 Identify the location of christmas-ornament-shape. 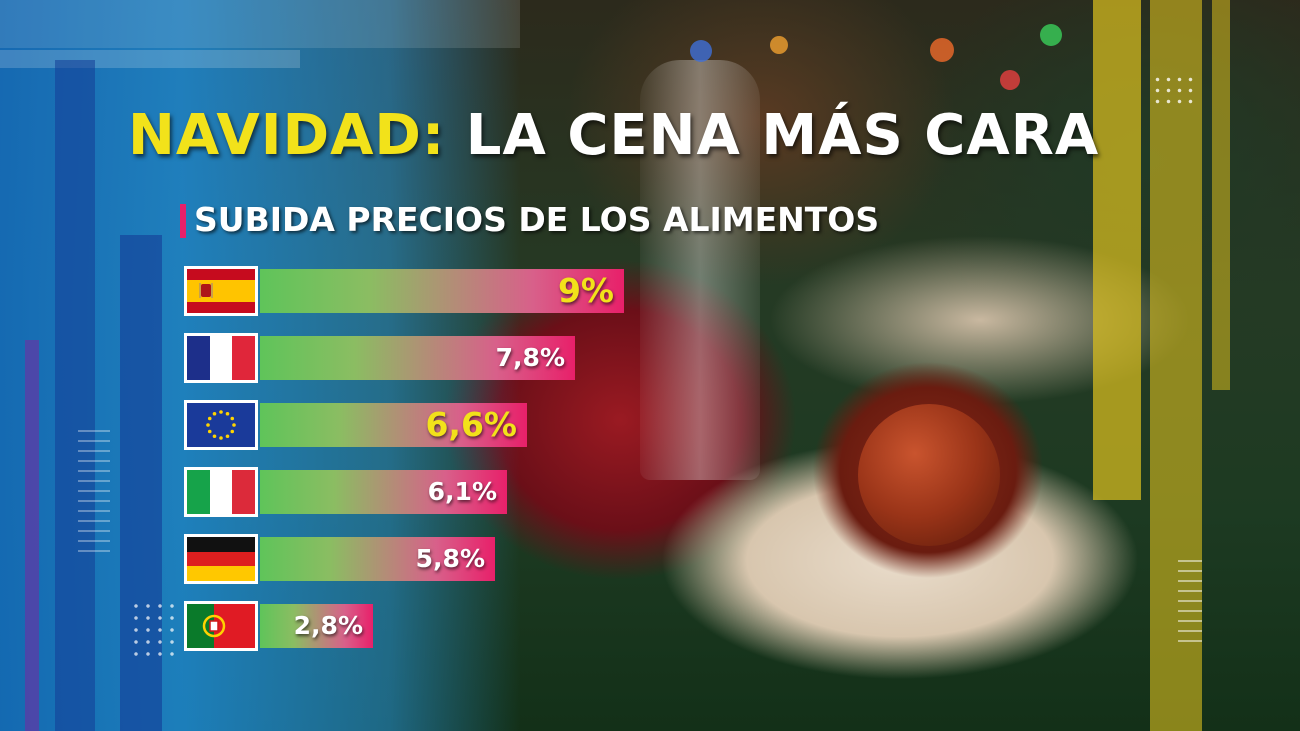
(929, 475).